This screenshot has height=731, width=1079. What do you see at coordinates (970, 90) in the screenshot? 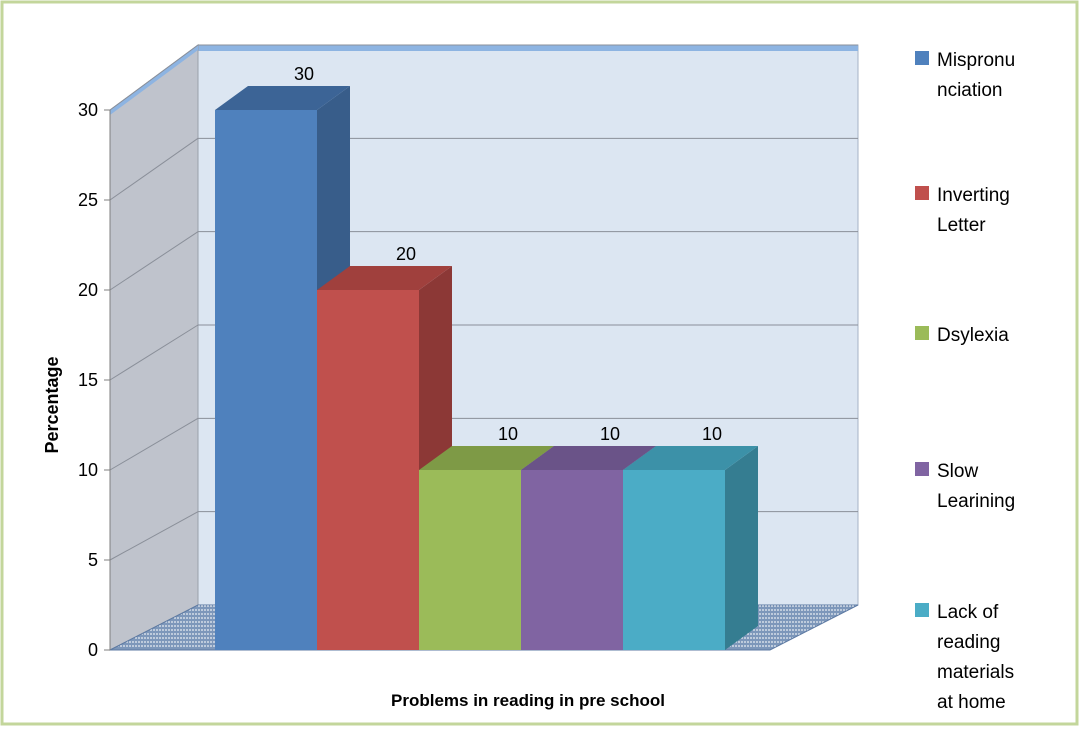
I see `legend-label: nciation` at bounding box center [970, 90].